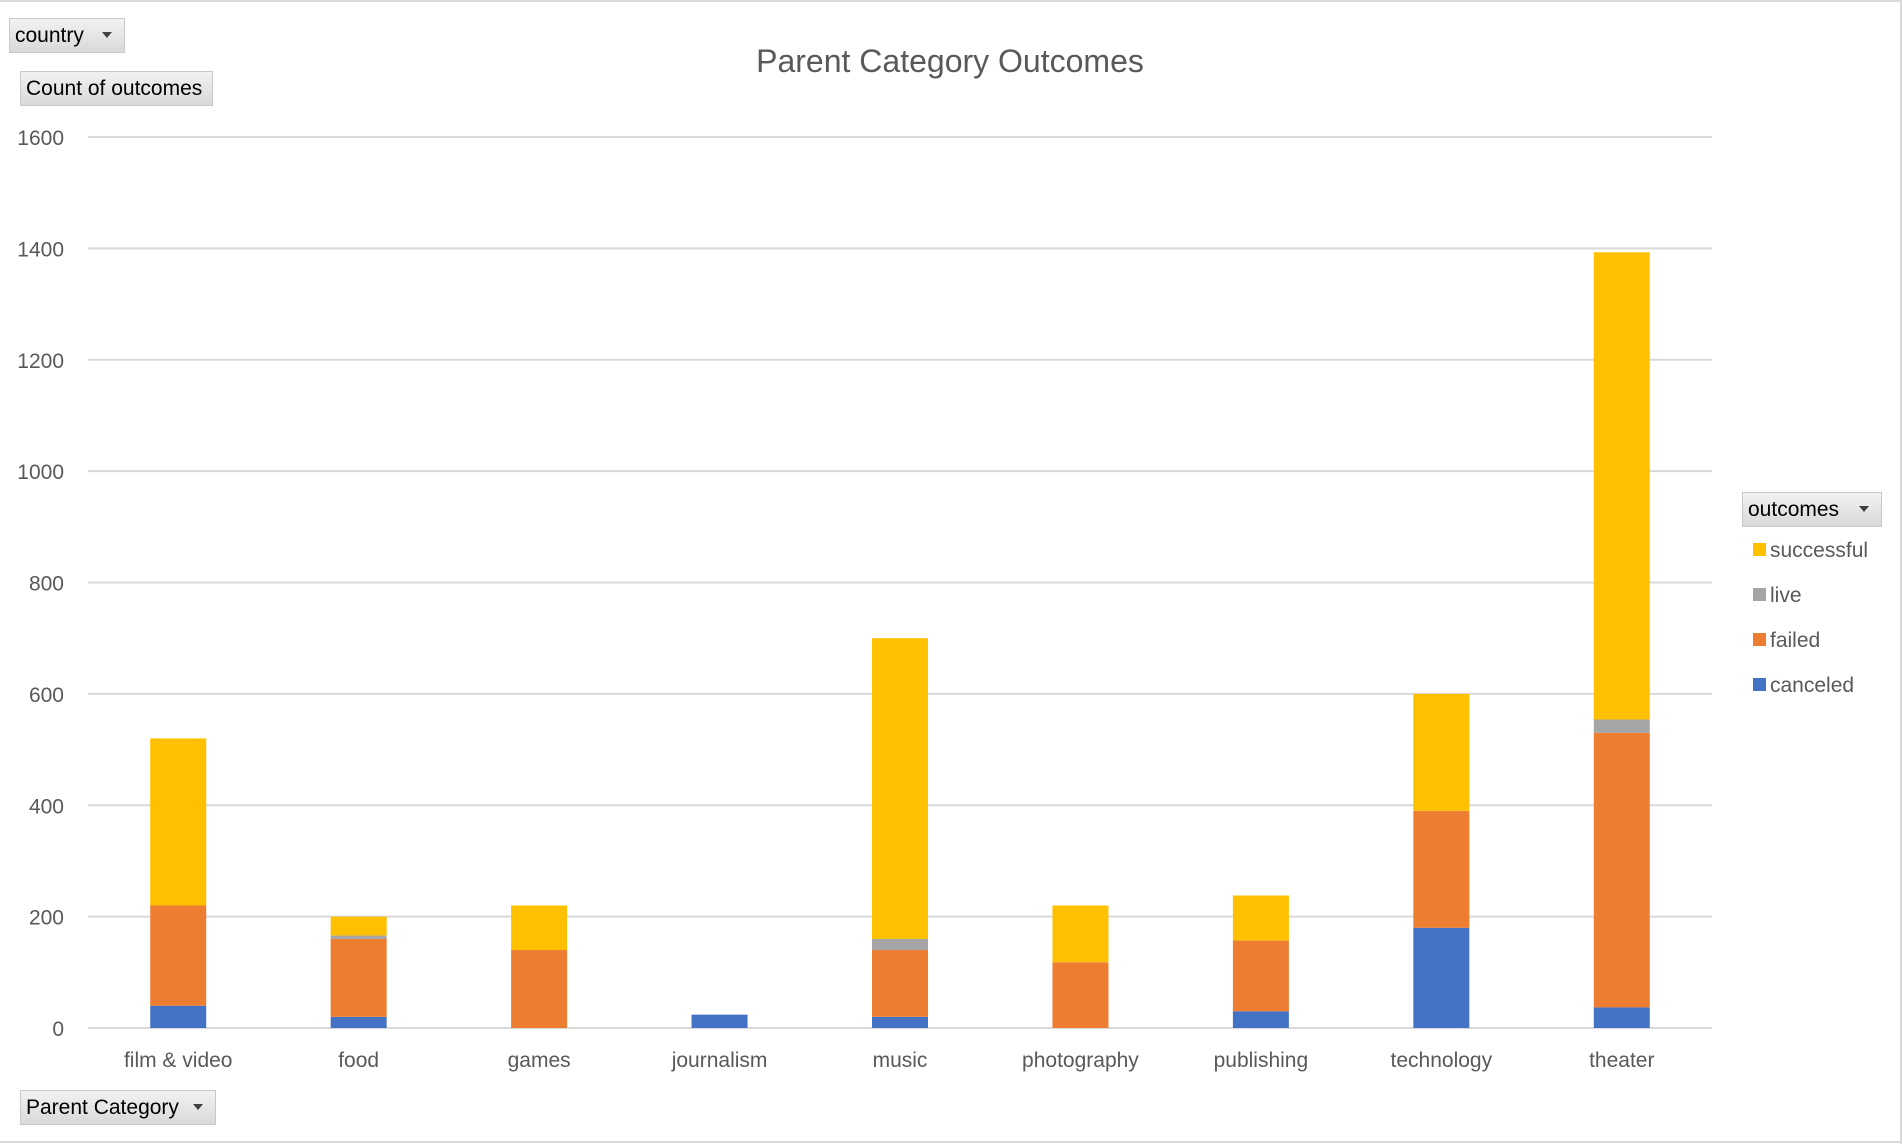  I want to click on legend-label-live: live, so click(1786, 595).